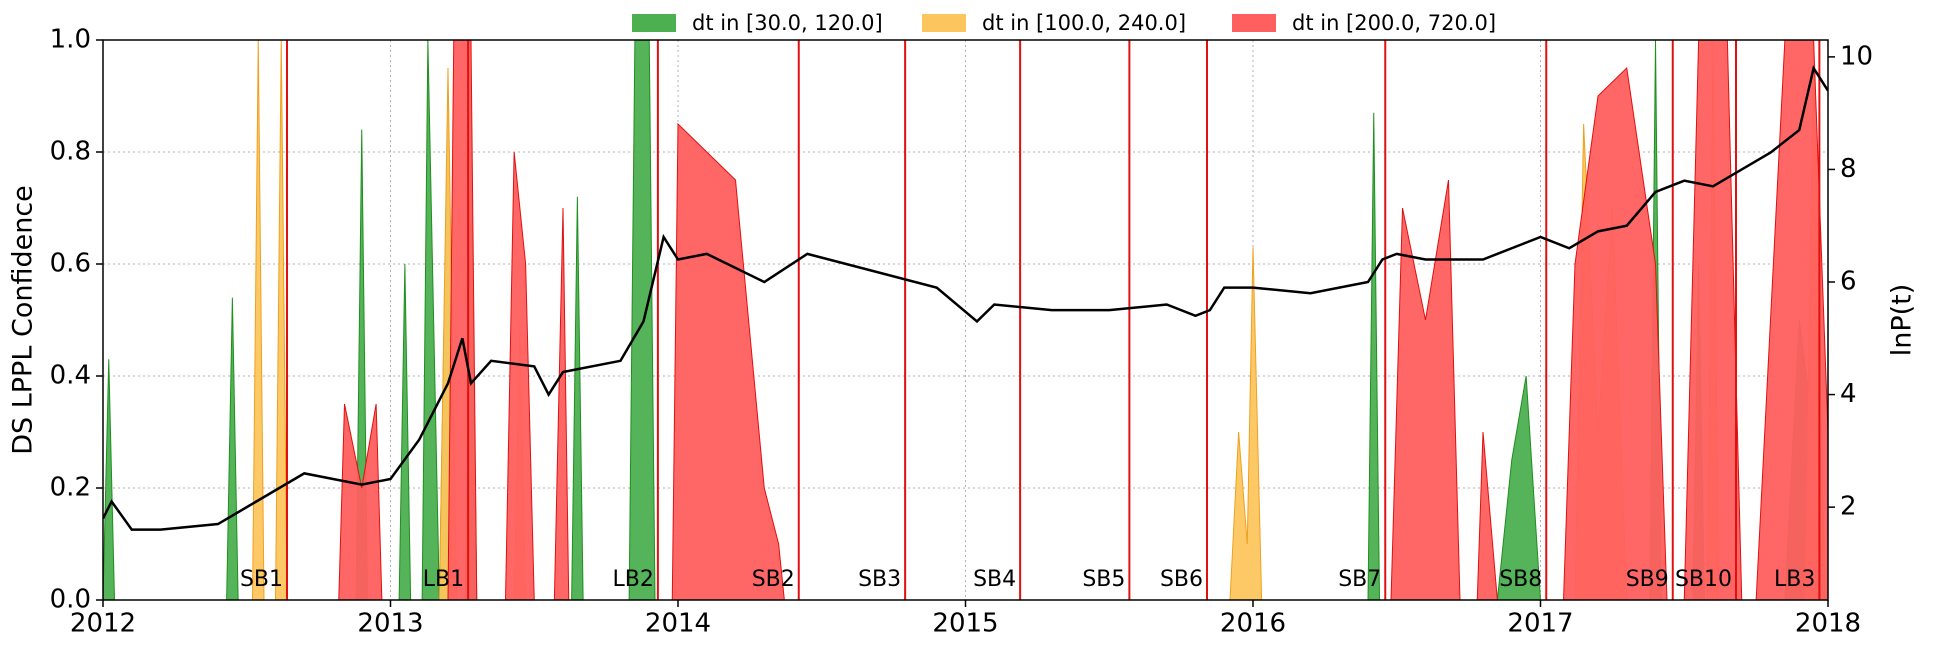 This screenshot has width=1936, height=653. Describe the element at coordinates (678, 624) in the screenshot. I see `x-tick-label: 2014` at that location.